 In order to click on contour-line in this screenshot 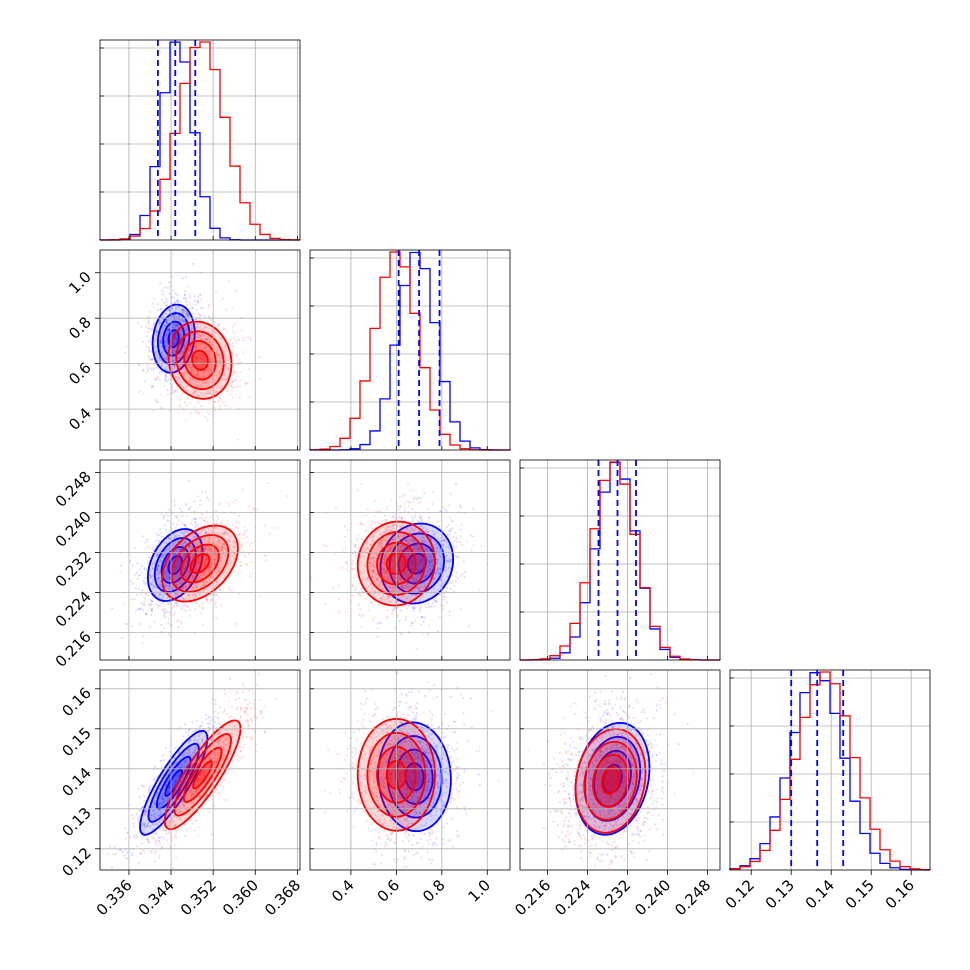, I will do `click(200, 563)`.